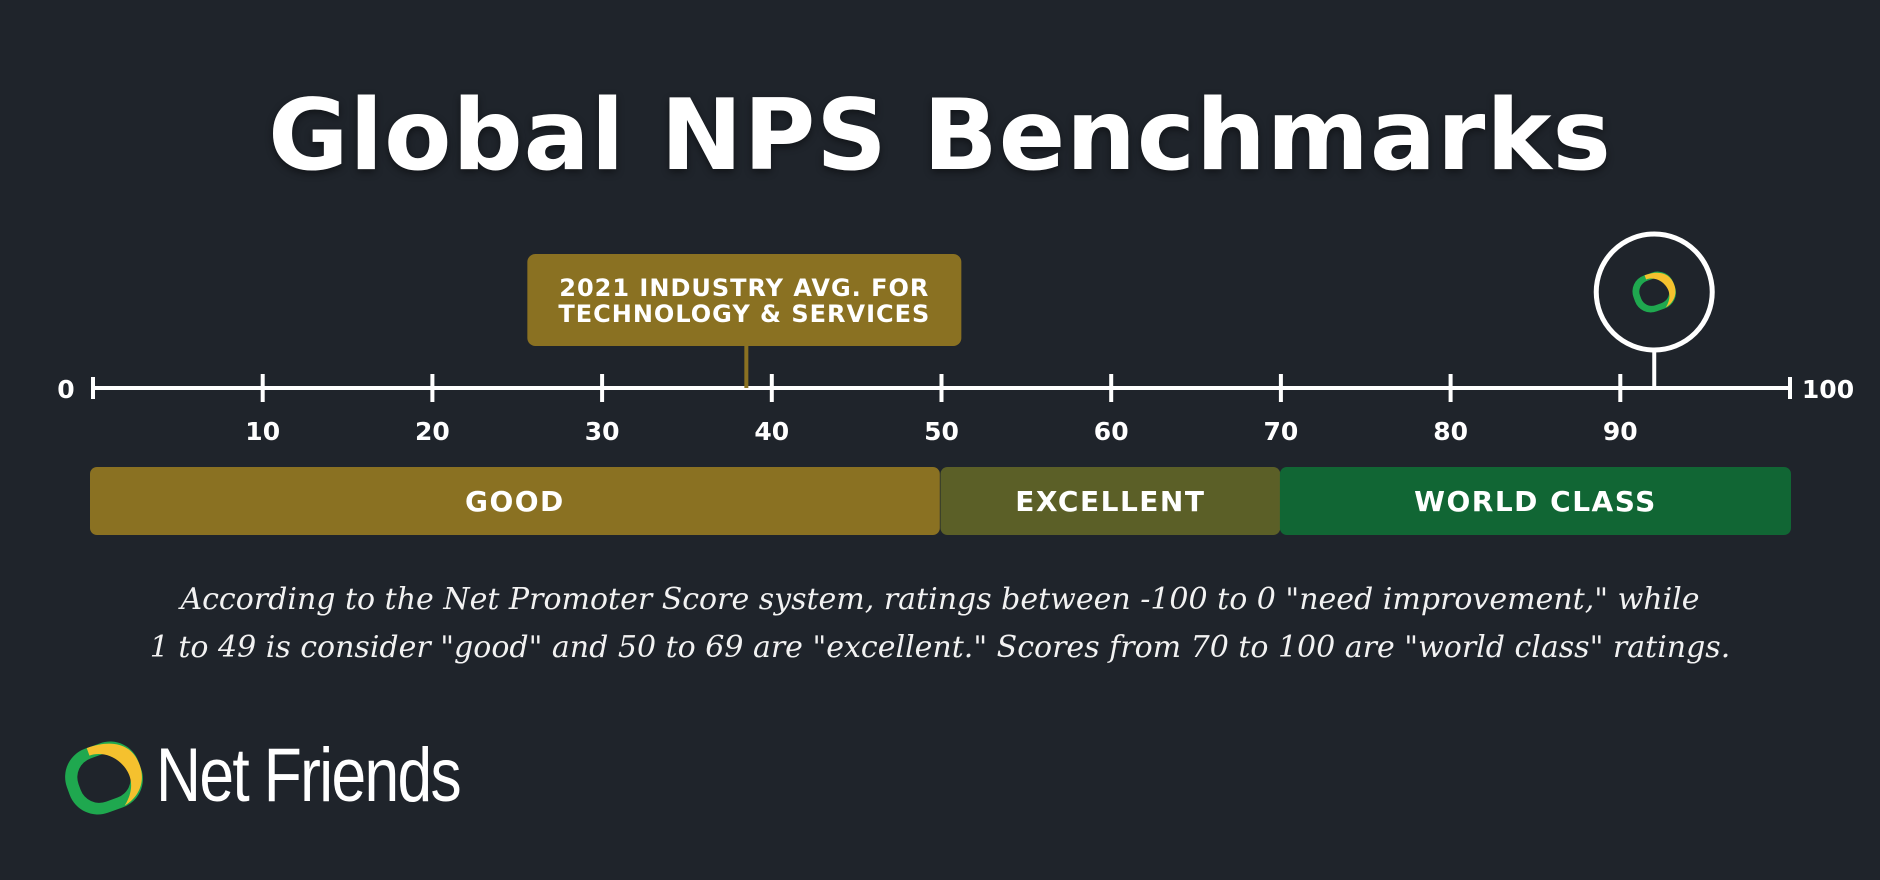 This screenshot has width=1880, height=880. Describe the element at coordinates (1281, 431) in the screenshot. I see `tick-label: 70` at that location.